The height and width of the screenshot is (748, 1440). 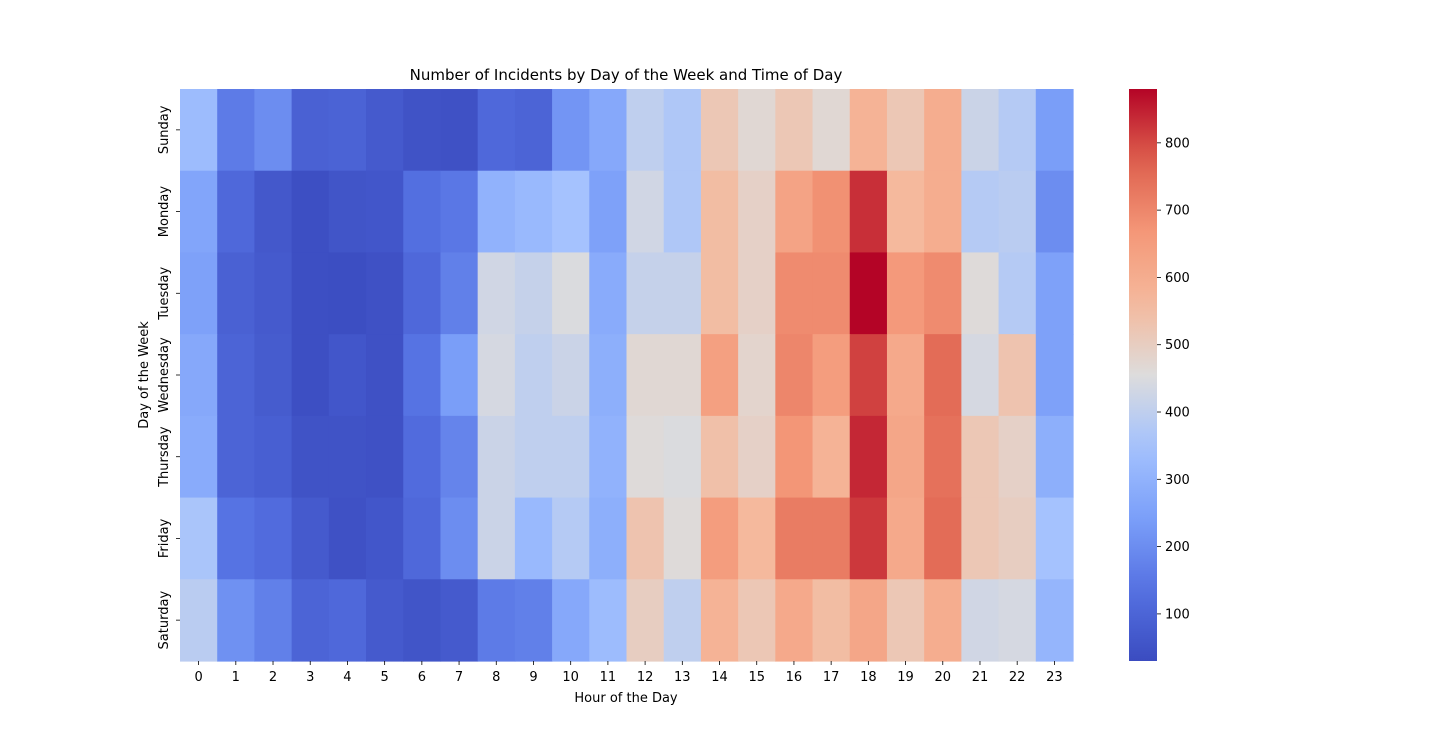 I want to click on colorbar-tick-label: 100, so click(x=1177, y=614).